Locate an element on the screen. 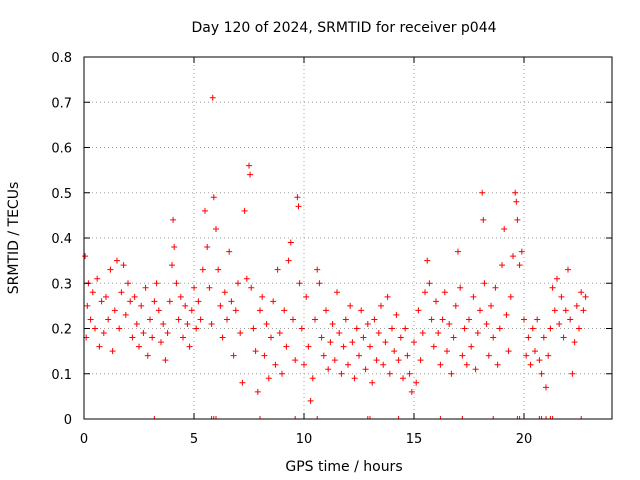 The image size is (640, 480). x-tick-label: 10 is located at coordinates (304, 439).